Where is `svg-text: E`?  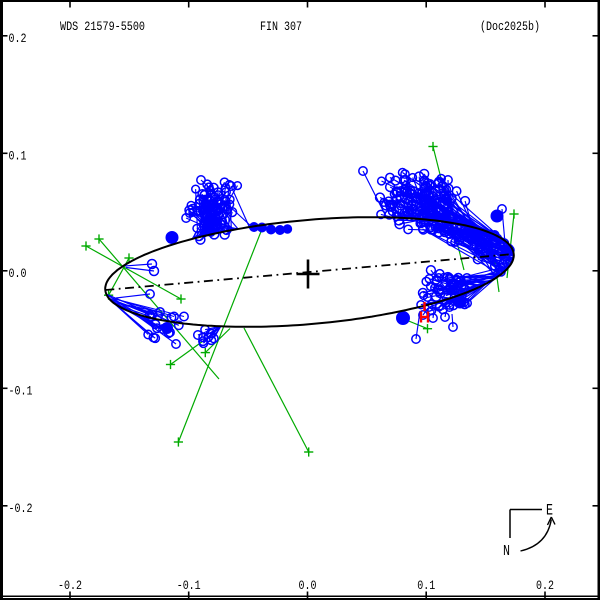
svg-text: E is located at coordinates (549, 511).